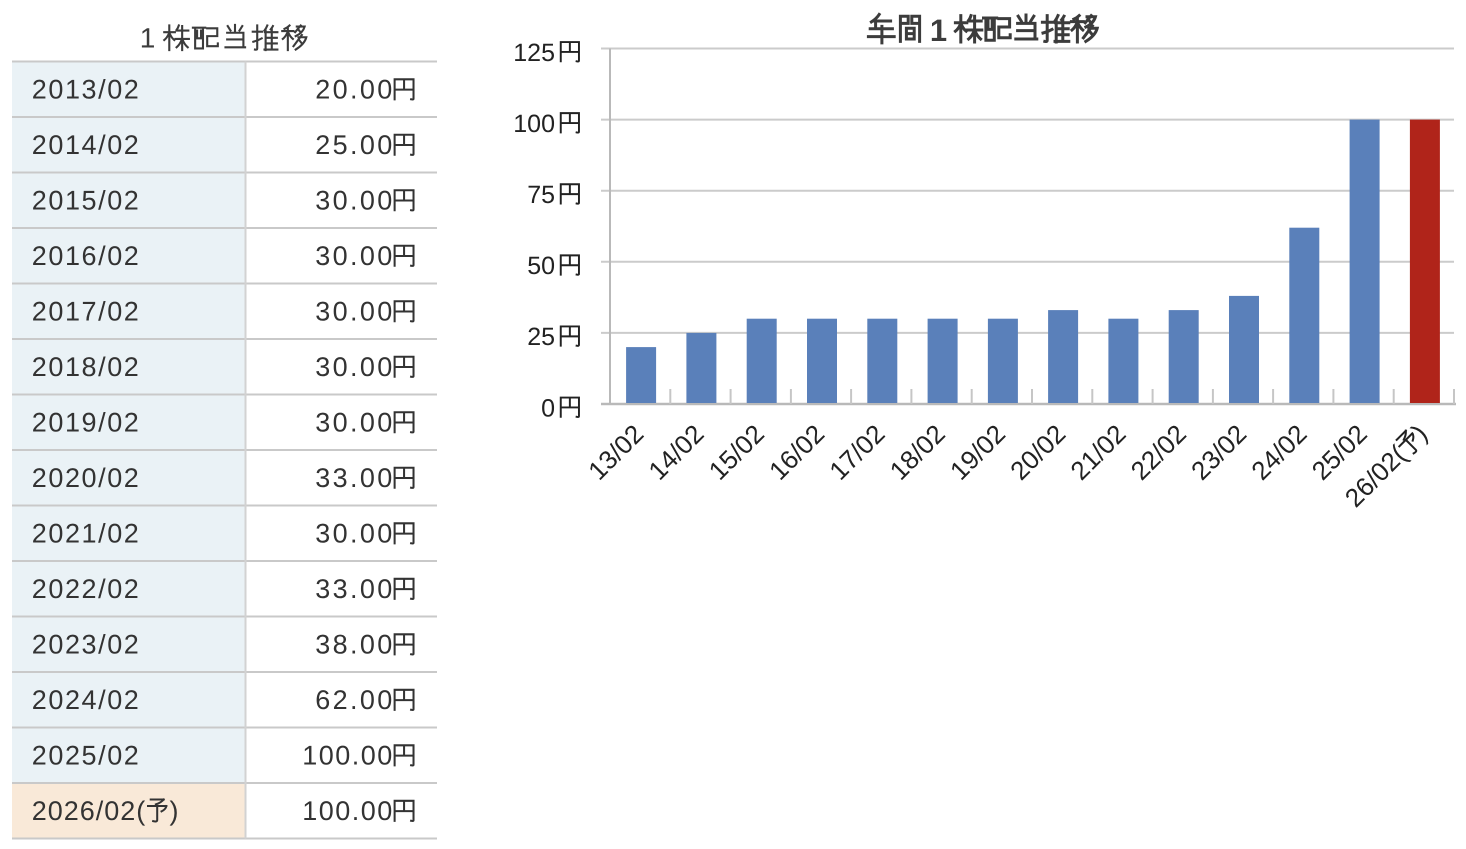 The width and height of the screenshot is (1466, 849). What do you see at coordinates (541, 337) in the screenshot?
I see `svg-text: 25` at bounding box center [541, 337].